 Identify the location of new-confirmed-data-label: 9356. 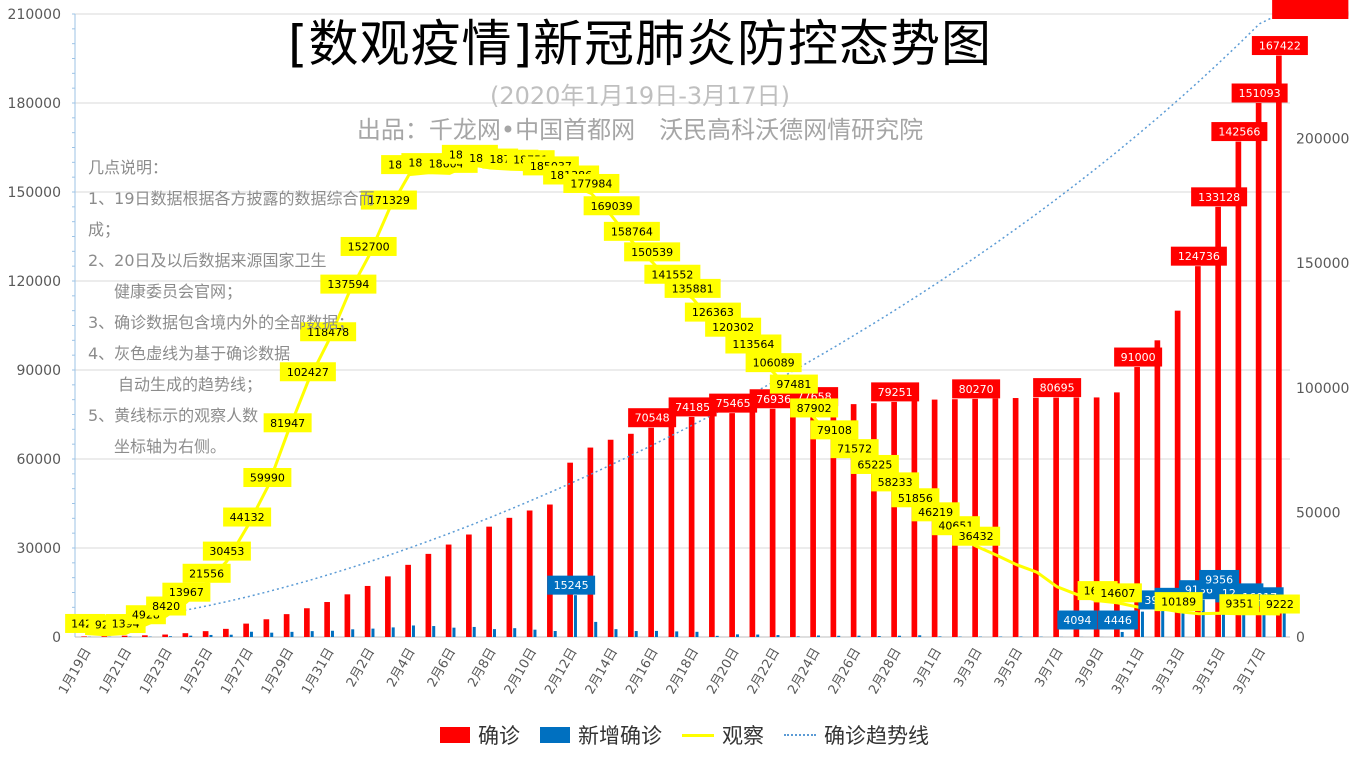
(1219, 579).